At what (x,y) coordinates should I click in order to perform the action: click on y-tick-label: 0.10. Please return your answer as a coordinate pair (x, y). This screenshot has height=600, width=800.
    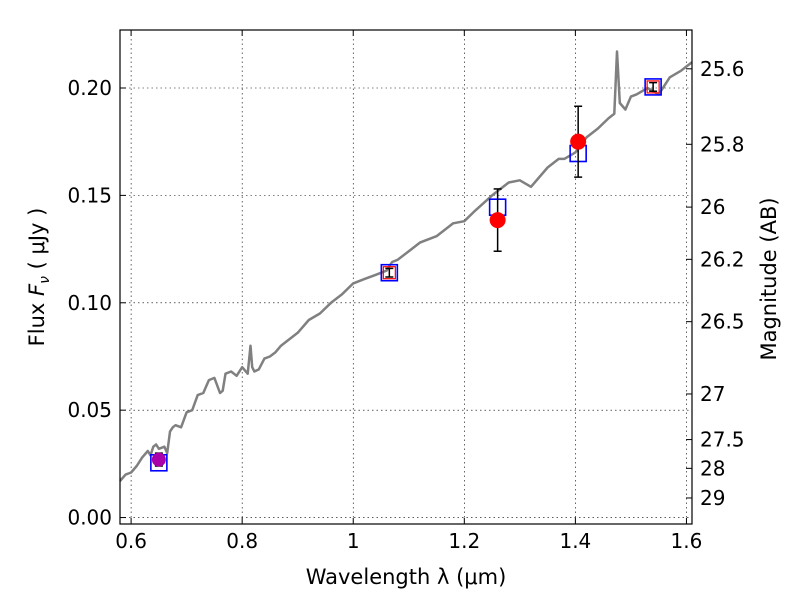
    Looking at the image, I should click on (89, 303).